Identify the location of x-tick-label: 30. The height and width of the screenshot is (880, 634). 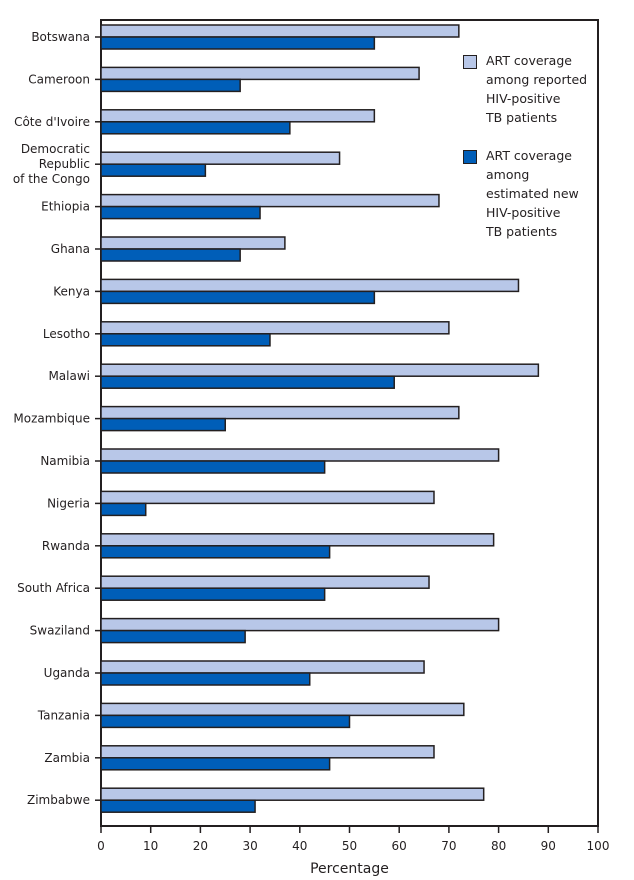
(249, 846).